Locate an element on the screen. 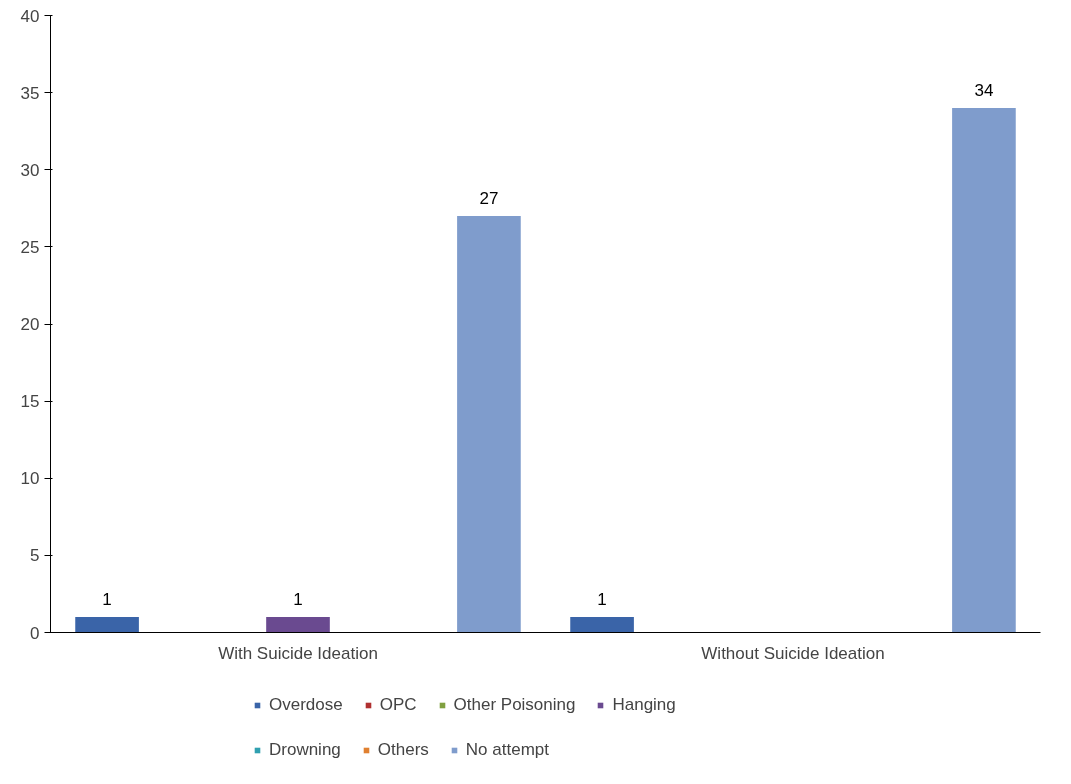  x-tick-label: With Suicide Ideation is located at coordinates (298, 653).